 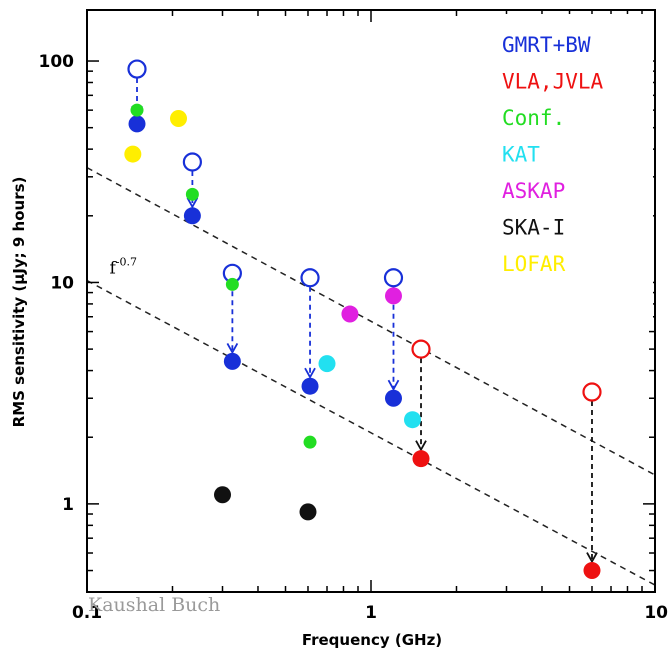 I want to click on x-tick-label: 0.1, so click(x=87, y=613).